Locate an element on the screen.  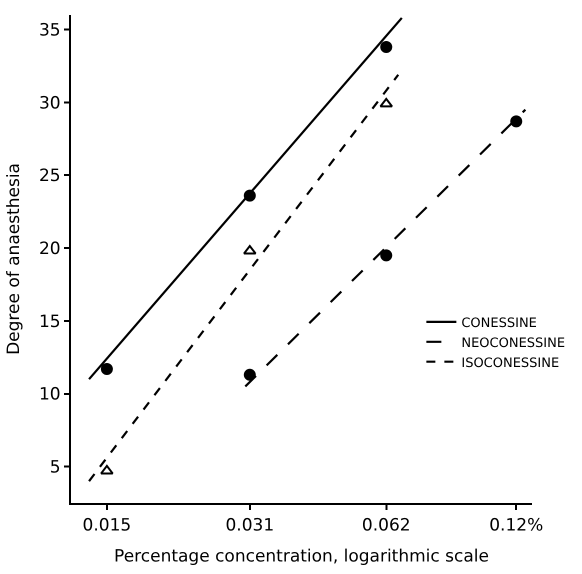
y-tick-label: 25 is located at coordinates (49, 176).